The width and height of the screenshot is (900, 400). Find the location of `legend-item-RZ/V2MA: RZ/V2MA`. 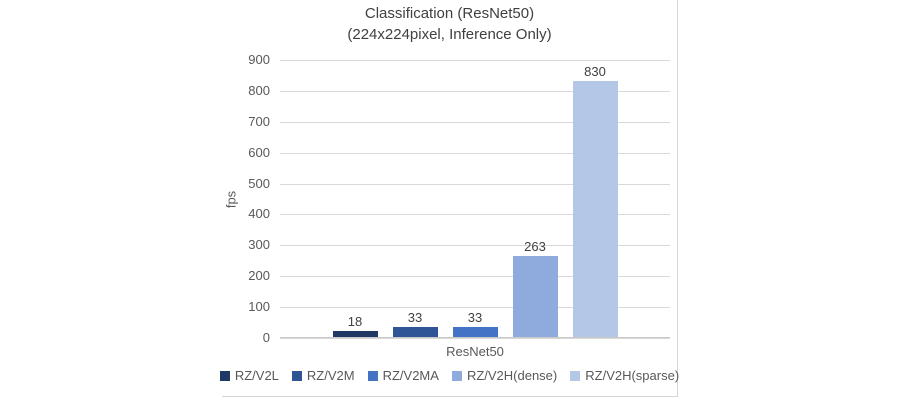

legend-item-RZ/V2MA: RZ/V2MA is located at coordinates (403, 375).